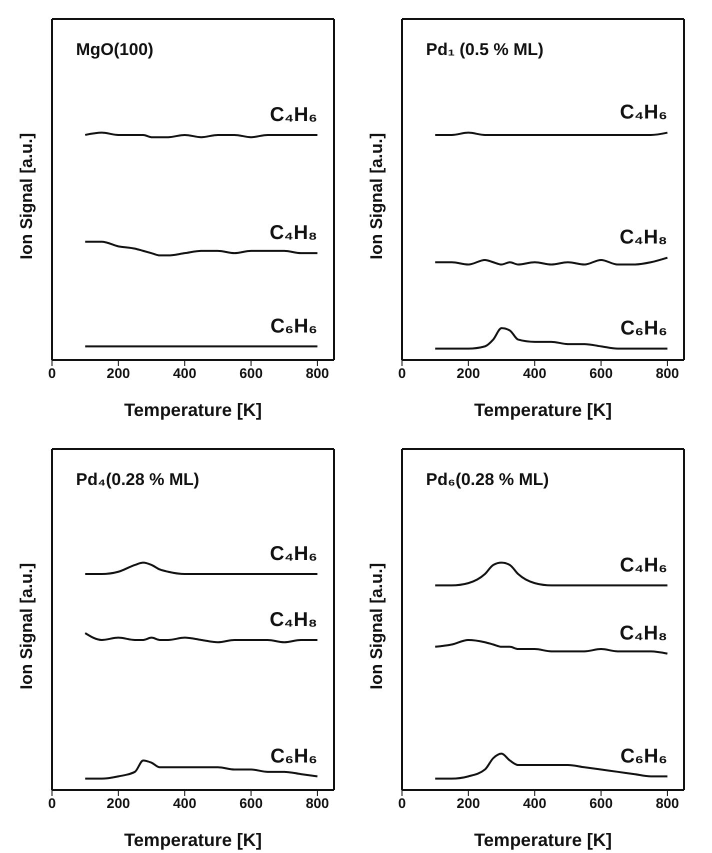  What do you see at coordinates (487, 480) in the screenshot?
I see `chart-title: Pd₆(0.28 % ML)` at bounding box center [487, 480].